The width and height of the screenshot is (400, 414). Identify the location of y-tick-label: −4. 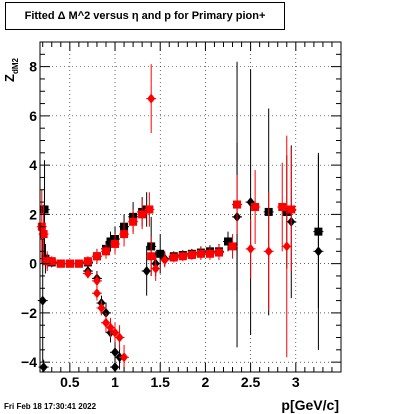
(29, 362).